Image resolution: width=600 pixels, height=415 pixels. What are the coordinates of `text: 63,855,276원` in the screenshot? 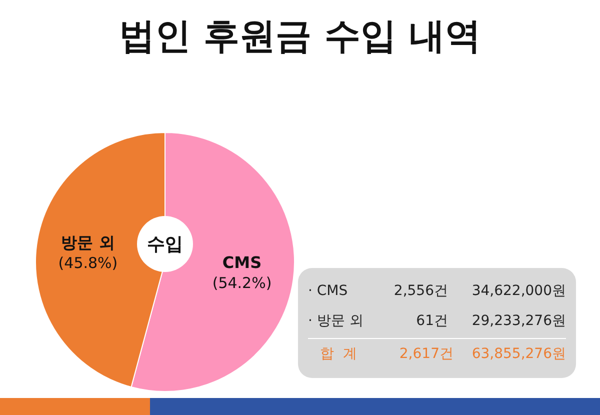 It's located at (518, 354).